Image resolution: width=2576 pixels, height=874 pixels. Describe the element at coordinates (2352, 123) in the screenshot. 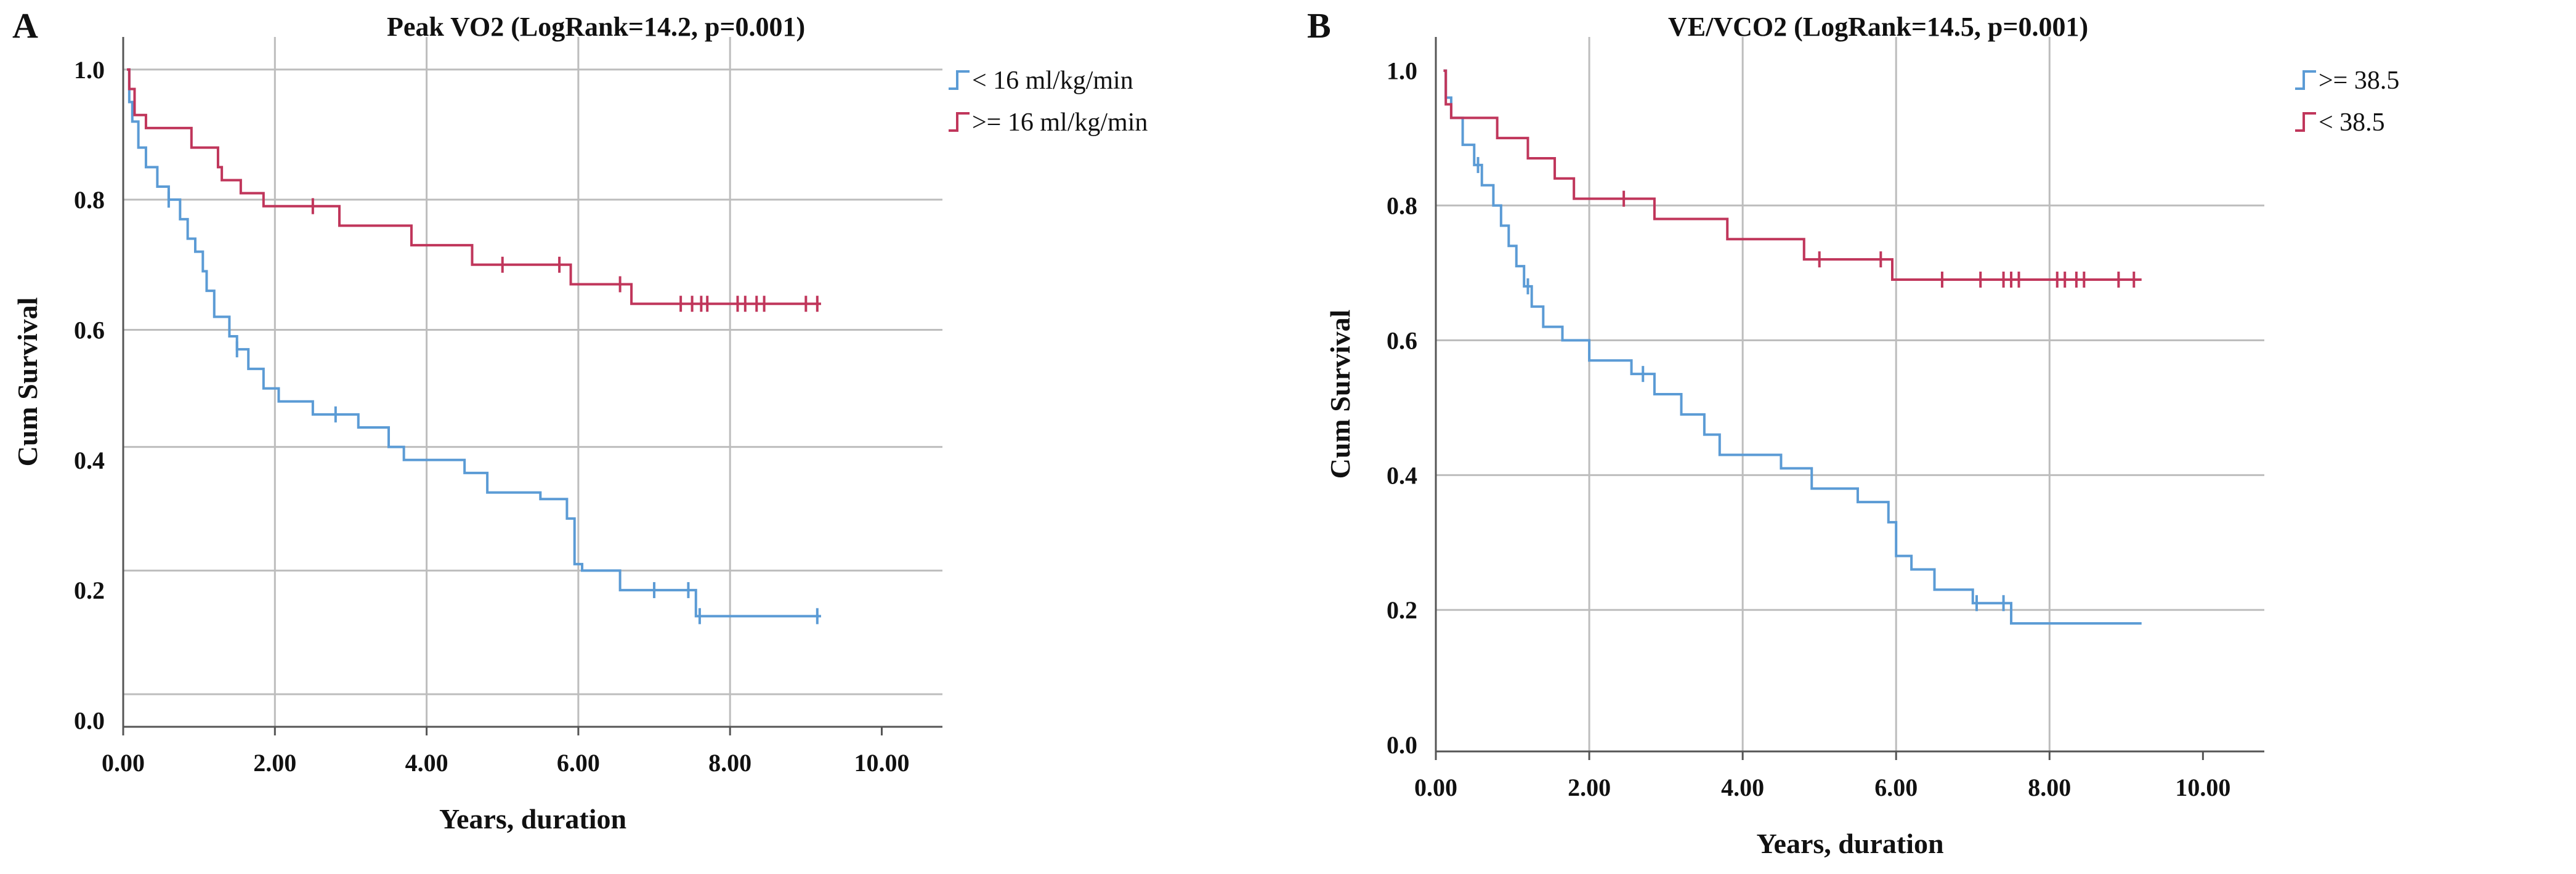

I see `legend-label-1: < 38.5` at that location.